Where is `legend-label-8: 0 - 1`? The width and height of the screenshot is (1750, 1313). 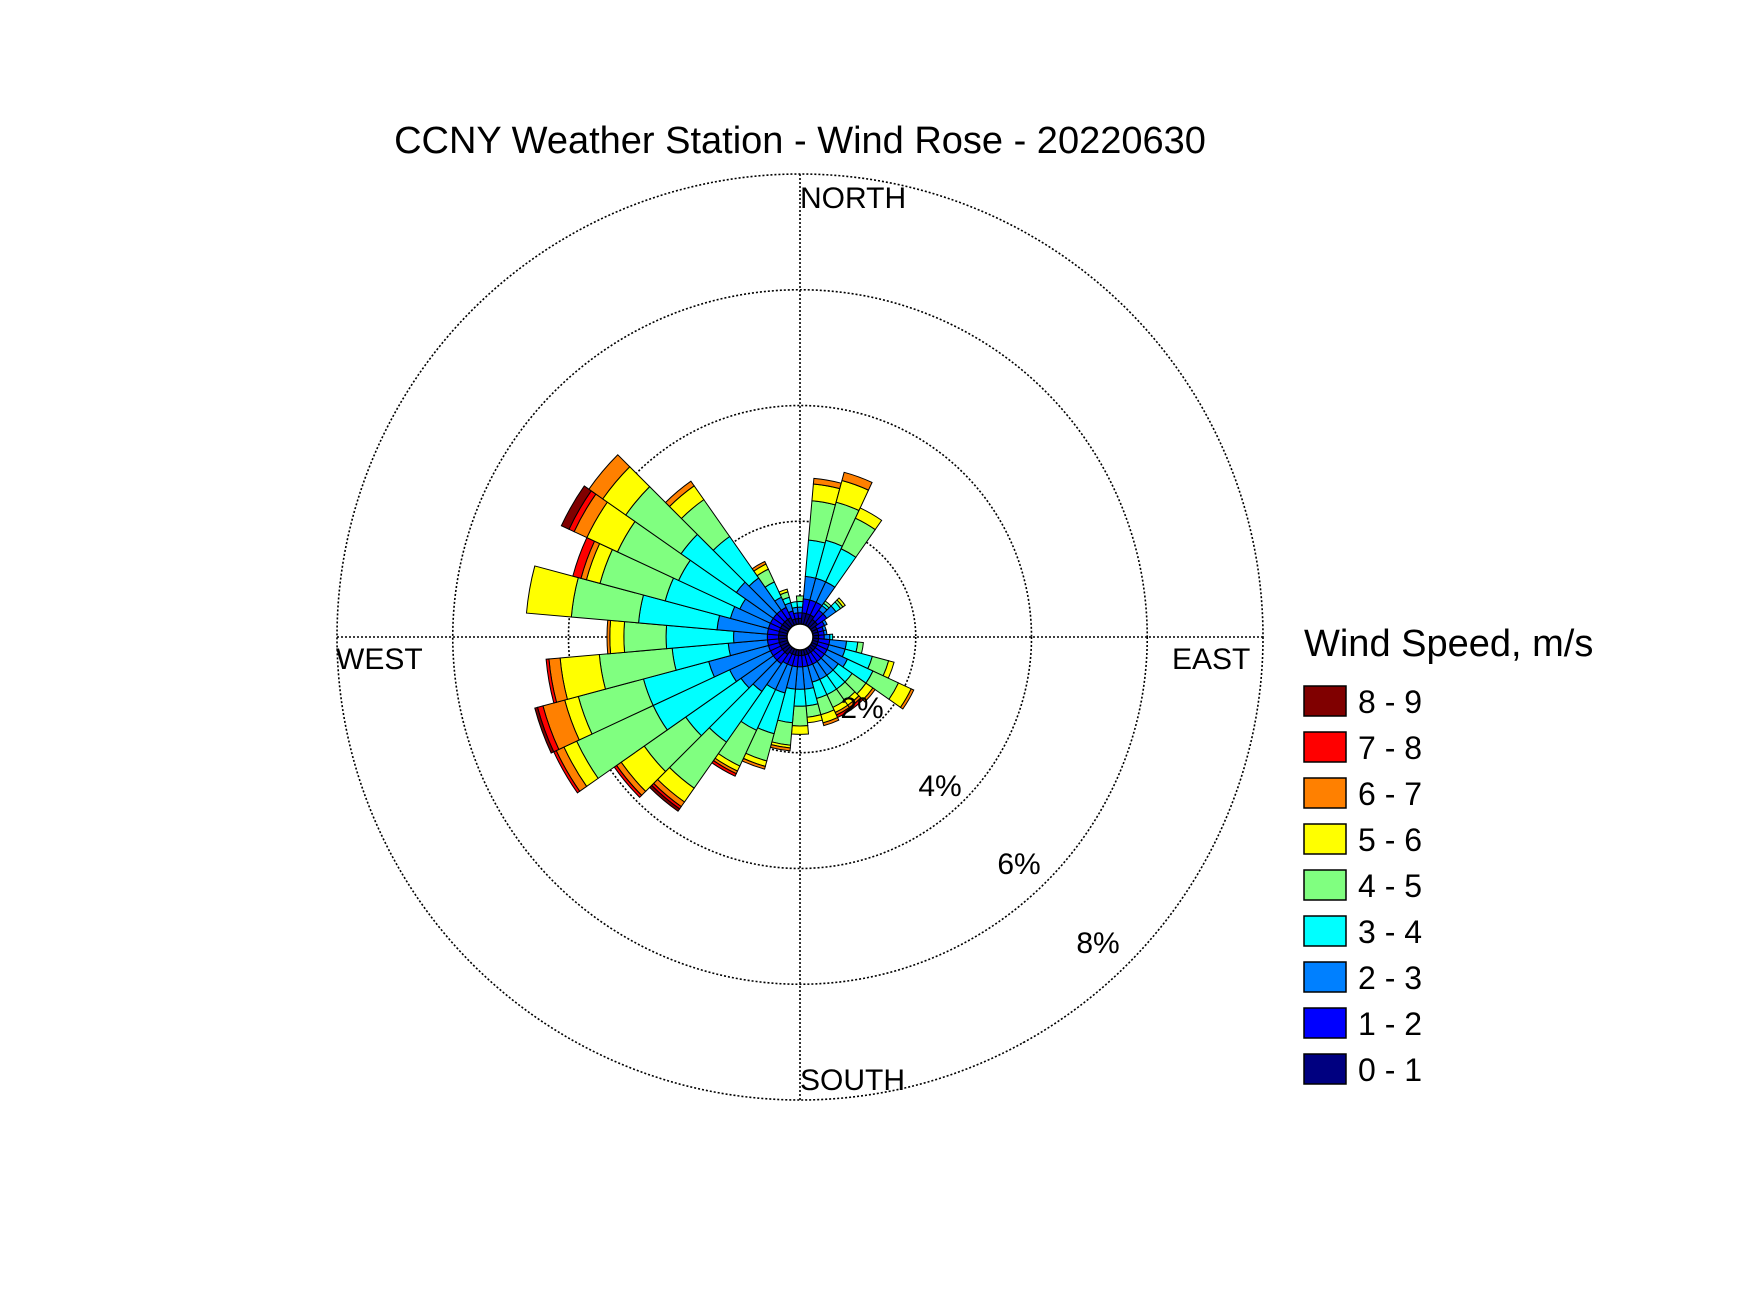
legend-label-8: 0 - 1 is located at coordinates (1390, 1070).